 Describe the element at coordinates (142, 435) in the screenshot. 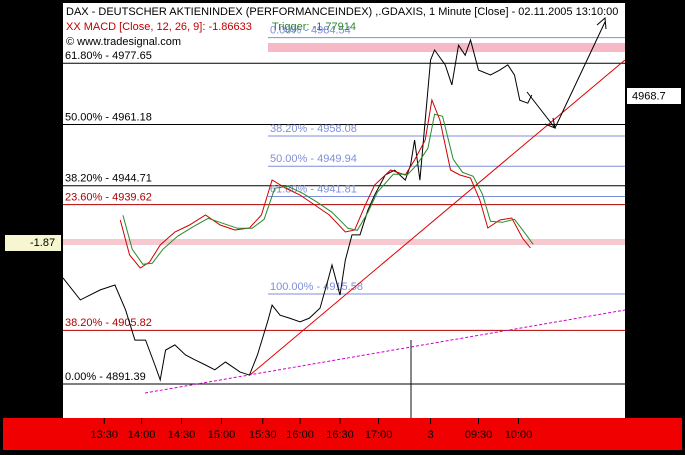

I see `x-tick-label: 14:00` at that location.